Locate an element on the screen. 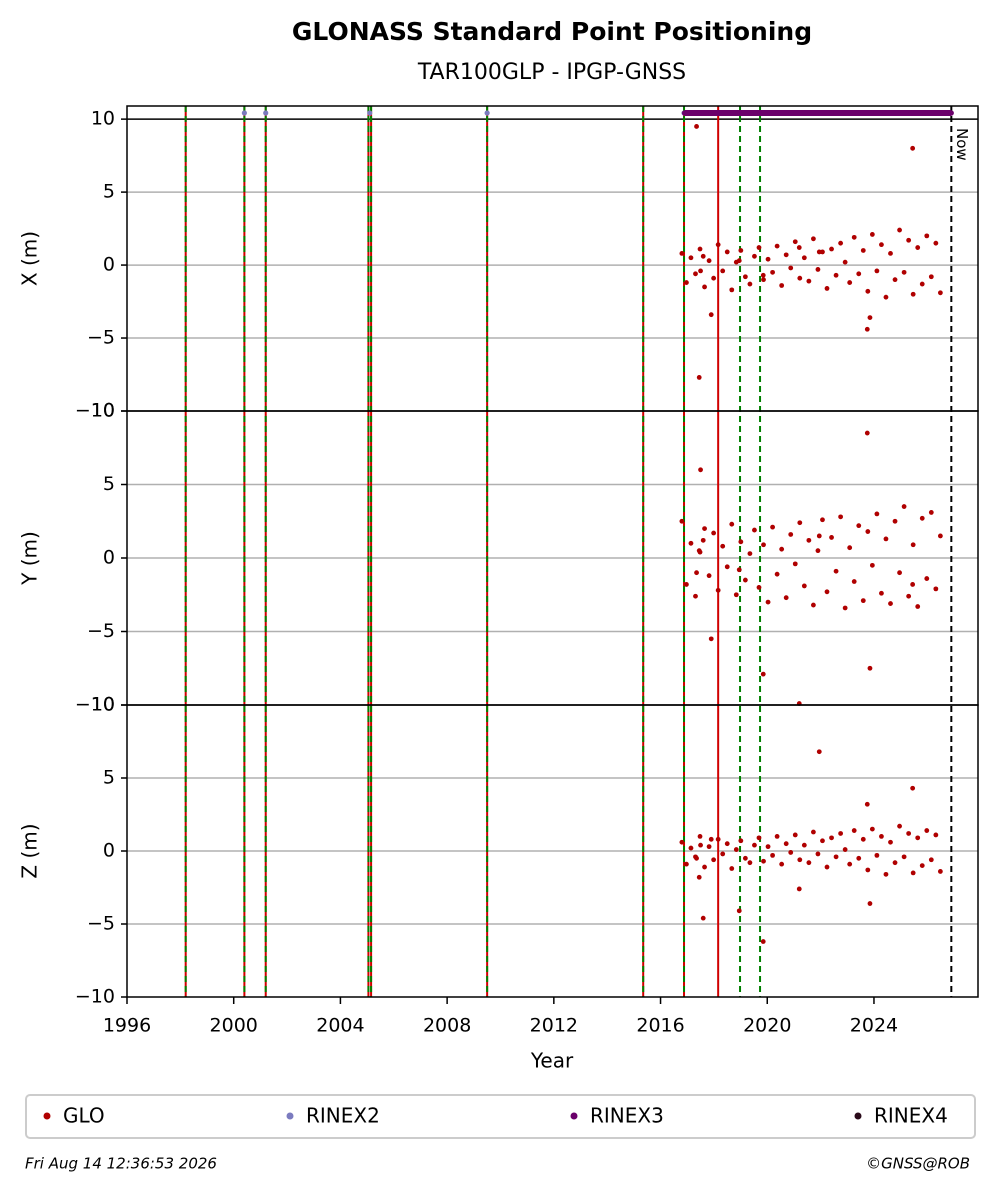  legend-label: RINEX3 is located at coordinates (627, 1116).